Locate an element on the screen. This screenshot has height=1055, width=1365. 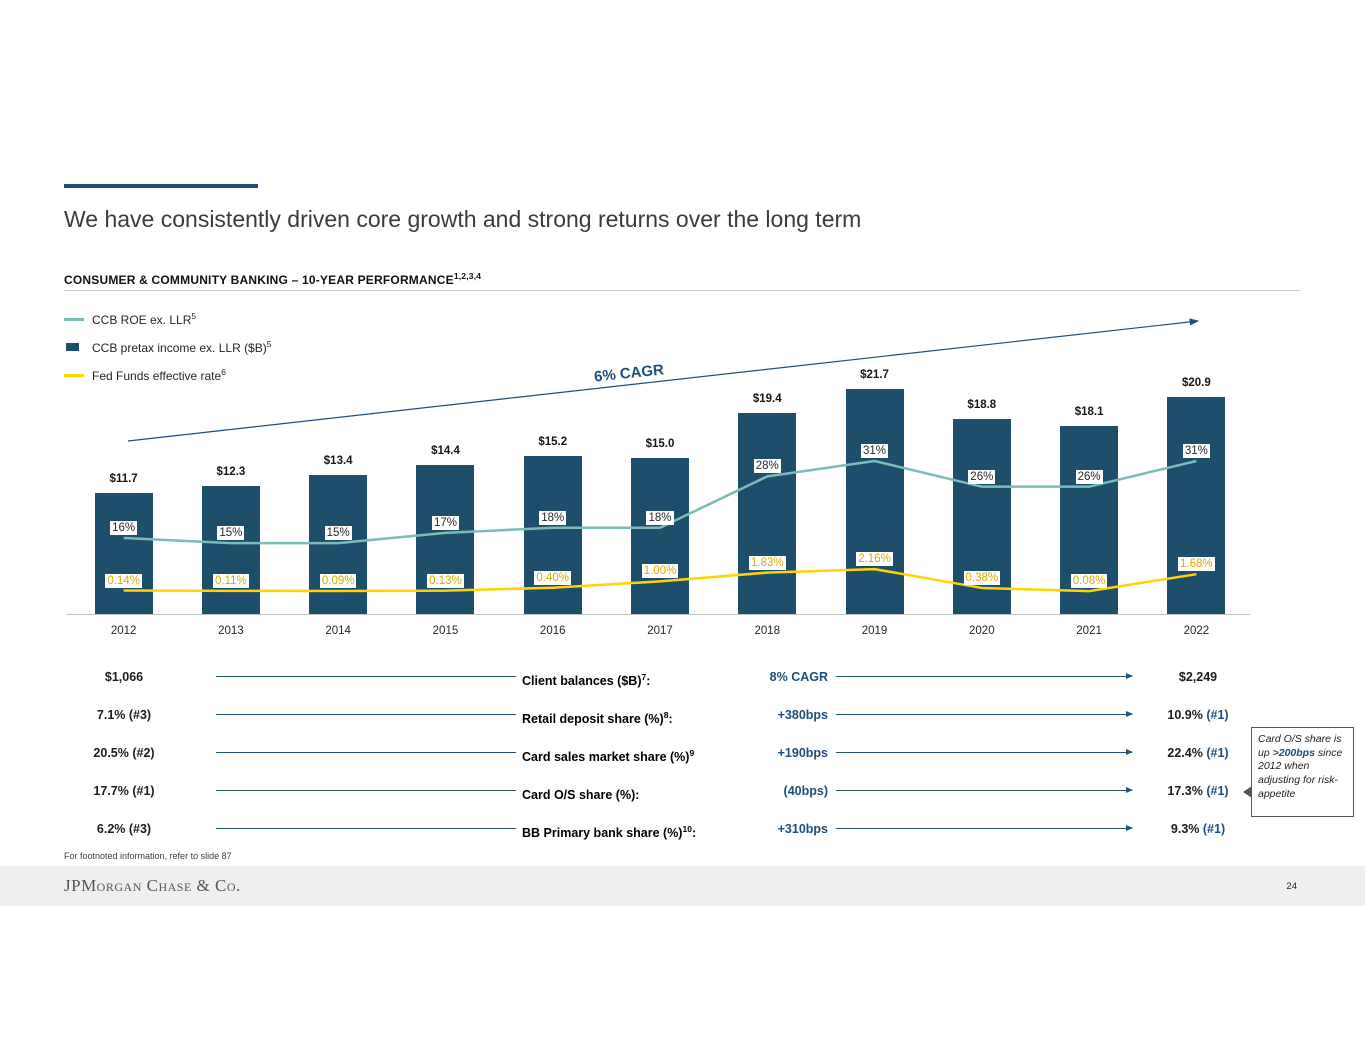
metric-end-value: 22.4% (#1) is located at coordinates (1198, 753).